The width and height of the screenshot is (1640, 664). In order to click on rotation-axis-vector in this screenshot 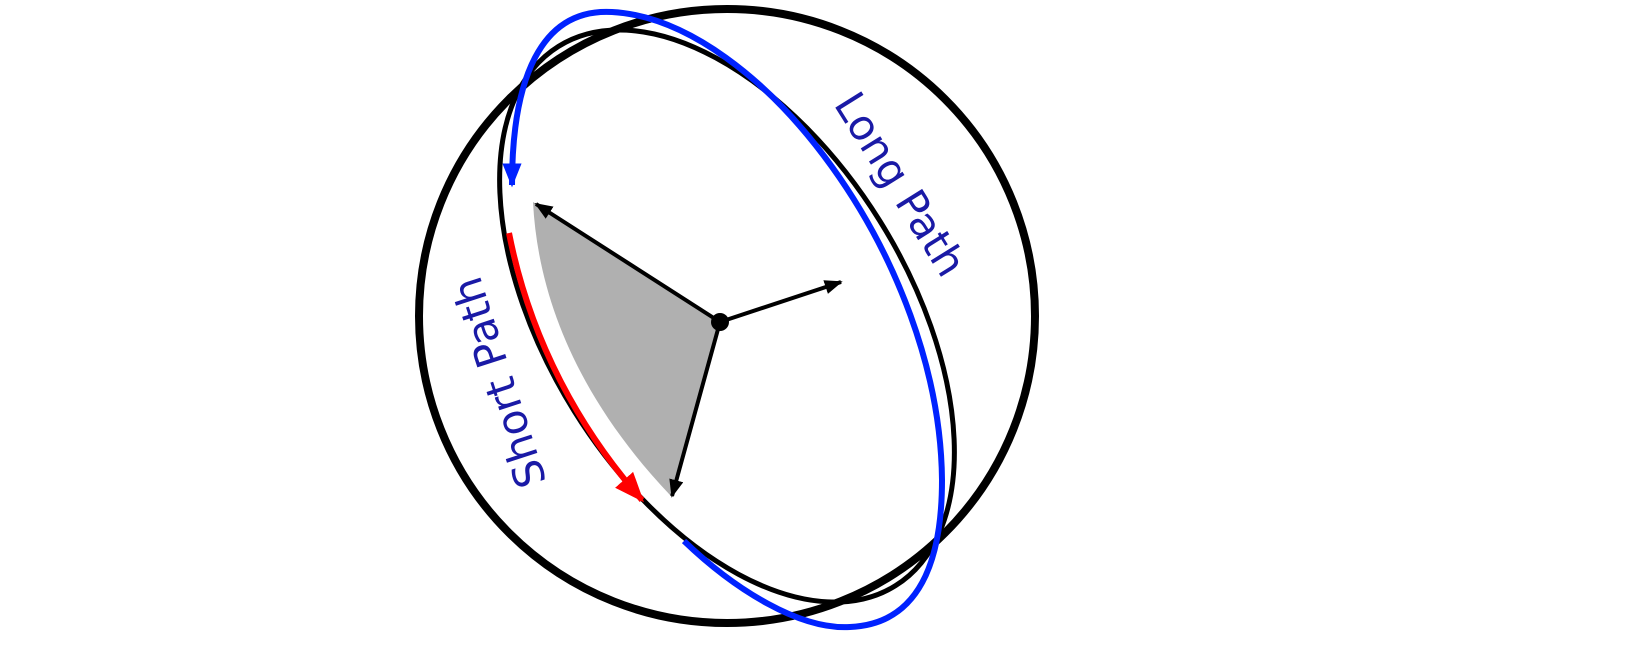, I will do `click(781, 302)`.